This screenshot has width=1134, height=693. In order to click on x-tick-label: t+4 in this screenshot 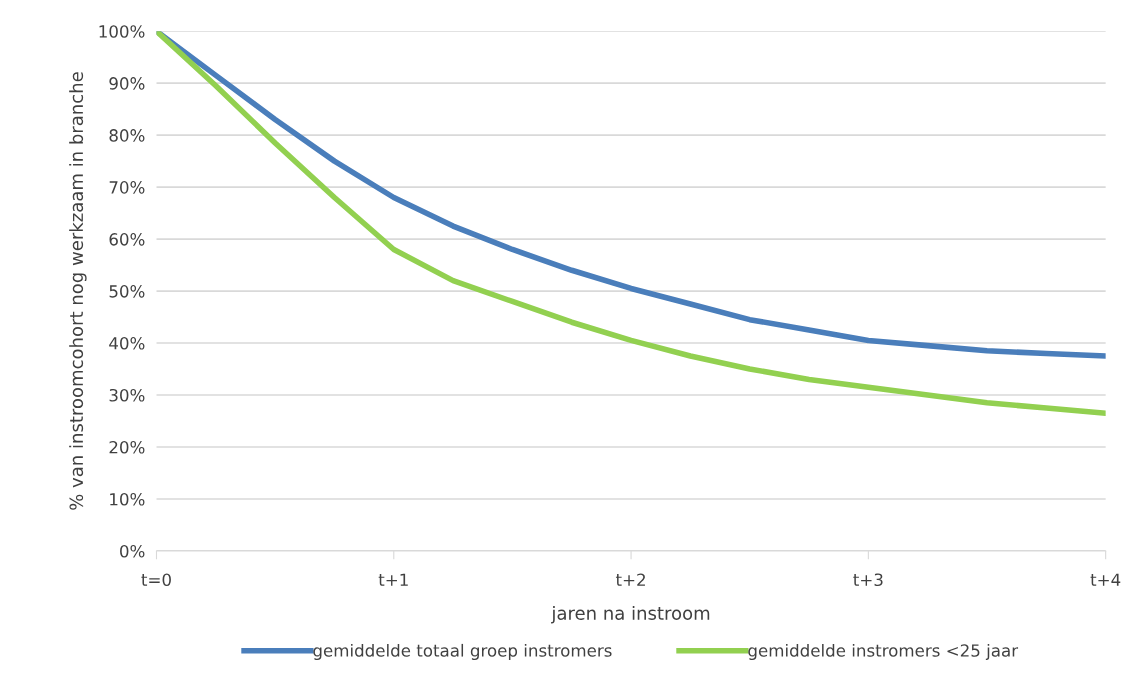, I will do `click(1105, 579)`.